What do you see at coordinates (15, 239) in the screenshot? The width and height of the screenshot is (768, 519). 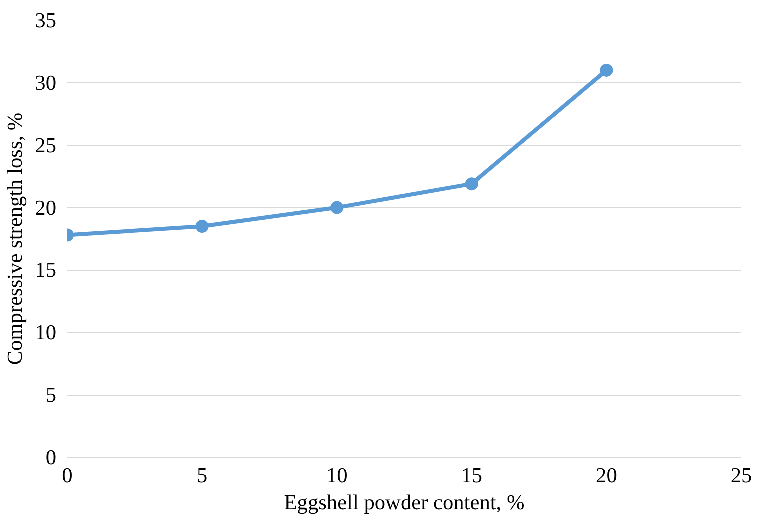 I see `y-axis-title: Compressive strength loss, %` at bounding box center [15, 239].